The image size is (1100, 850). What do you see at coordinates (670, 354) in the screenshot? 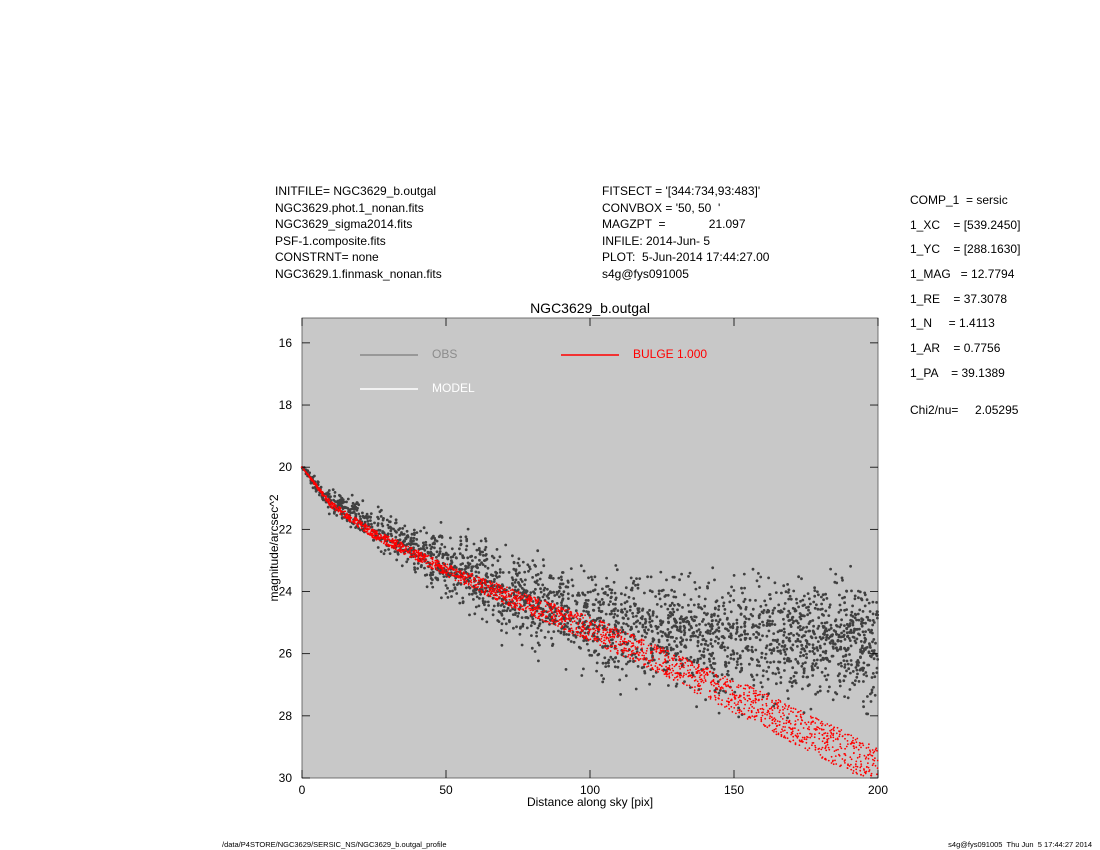
I see `legend-label-bulge: BULGE 1.000` at bounding box center [670, 354].